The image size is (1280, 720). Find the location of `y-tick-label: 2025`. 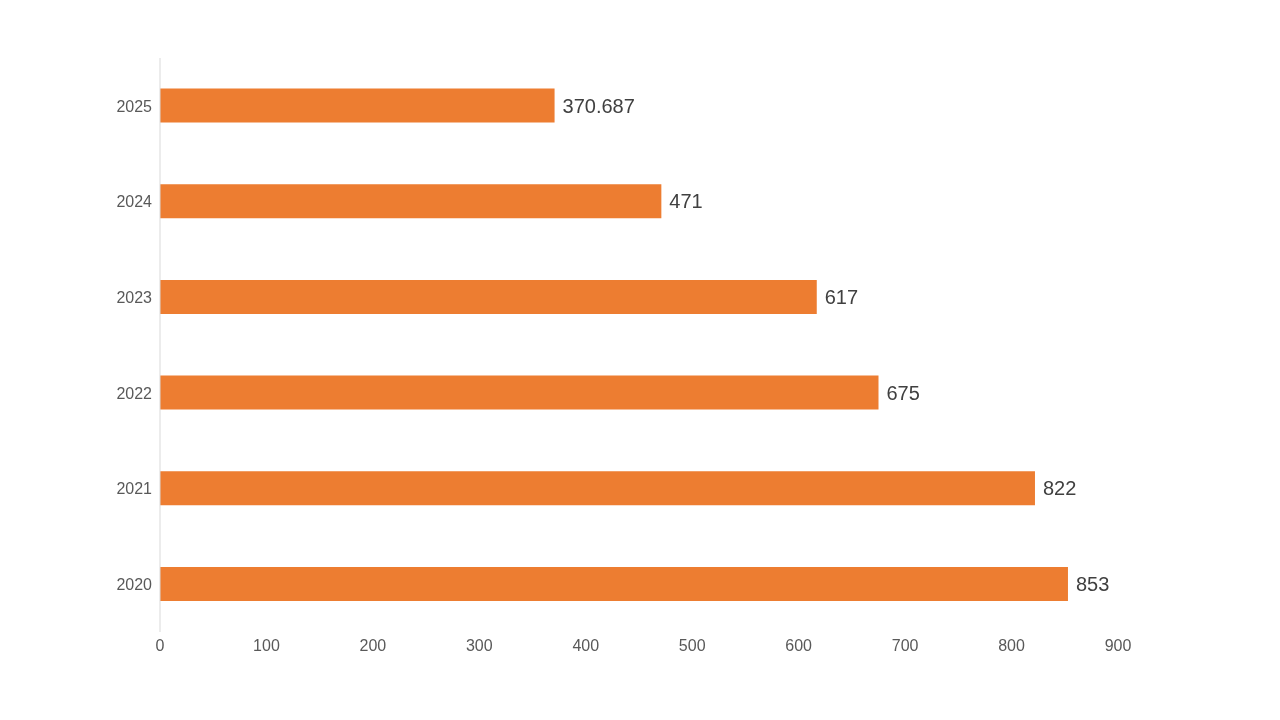

y-tick-label: 2025 is located at coordinates (134, 106).